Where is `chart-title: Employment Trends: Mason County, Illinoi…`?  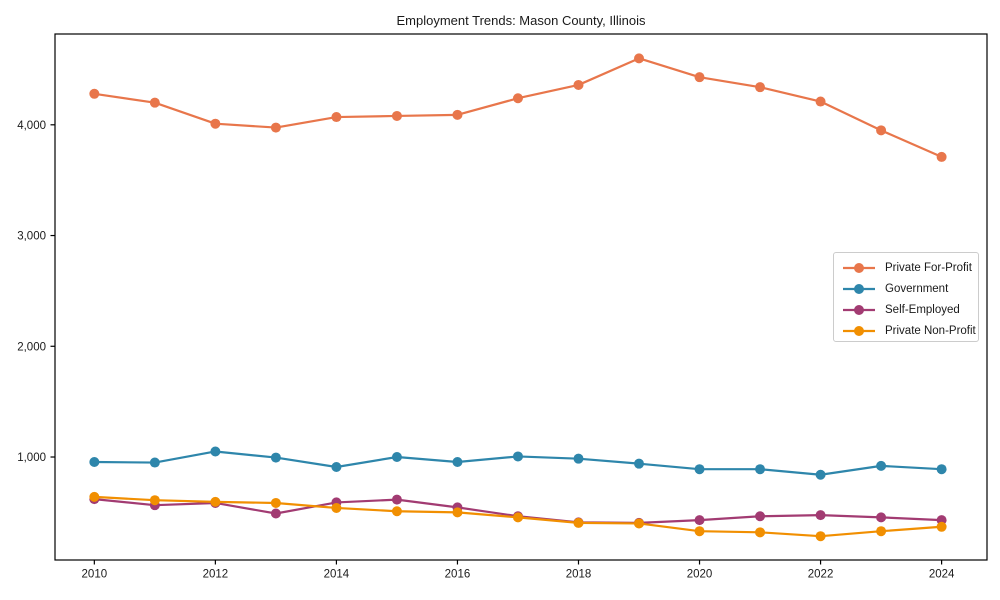 chart-title: Employment Trends: Mason County, Illinoi… is located at coordinates (521, 20).